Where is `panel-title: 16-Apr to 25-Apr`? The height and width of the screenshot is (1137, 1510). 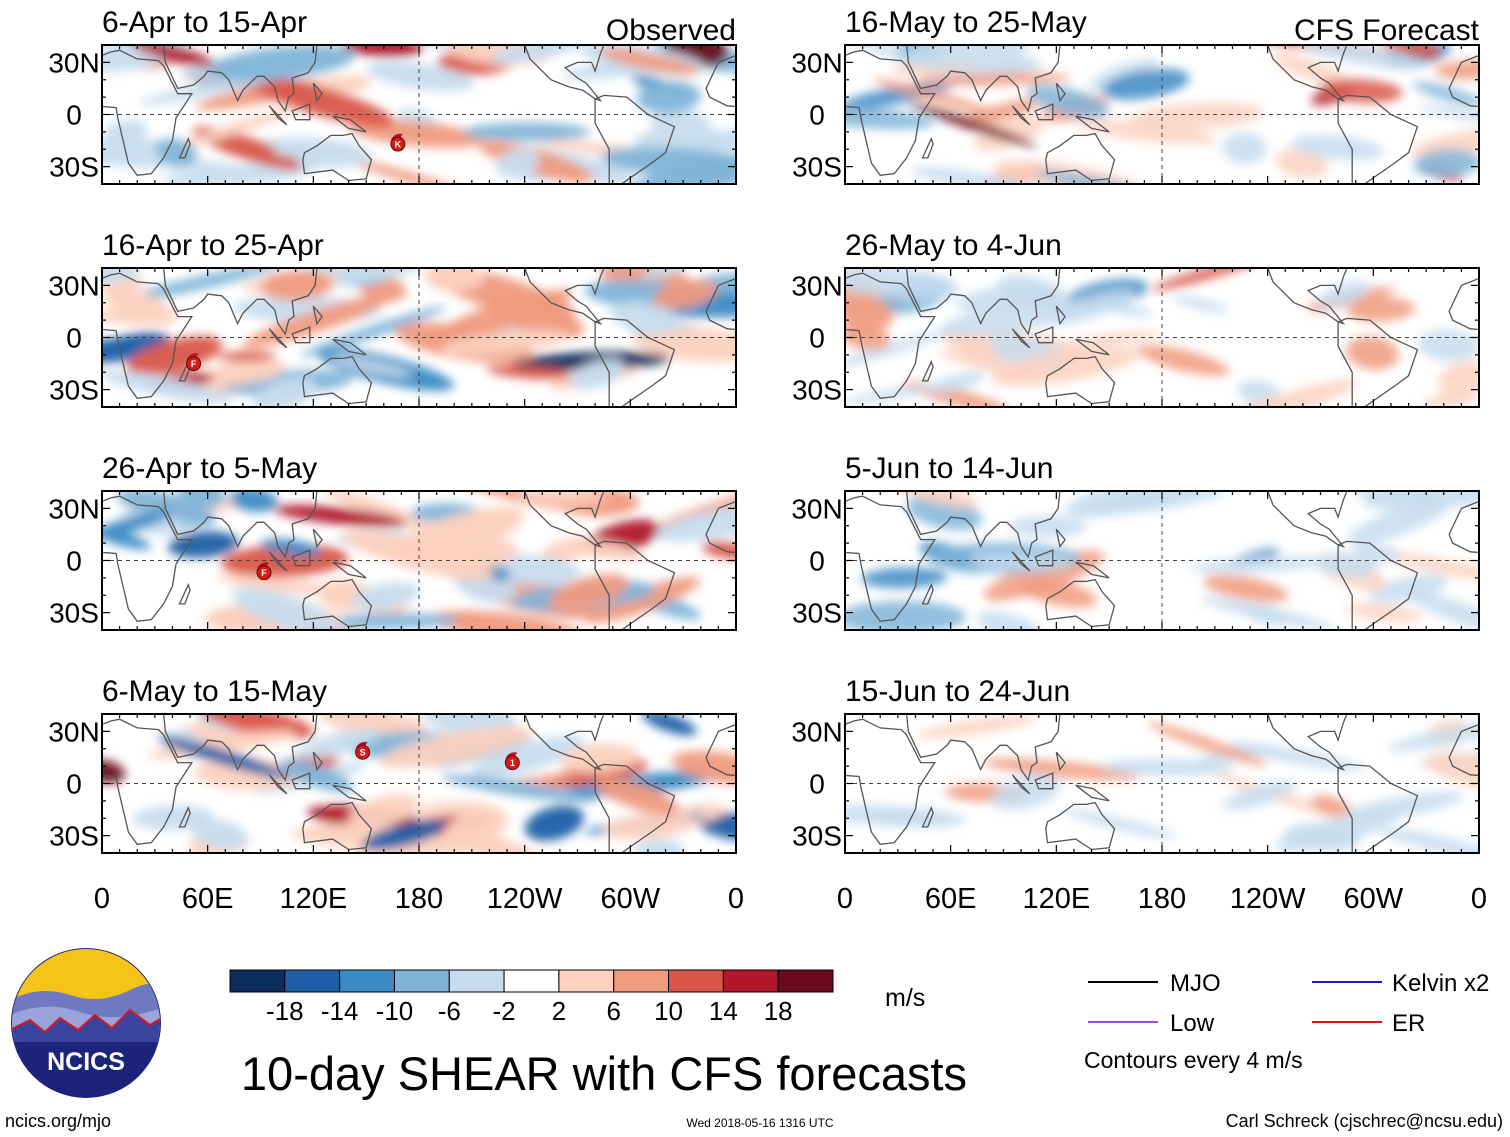
panel-title: 16-Apr to 25-Apr is located at coordinates (213, 245).